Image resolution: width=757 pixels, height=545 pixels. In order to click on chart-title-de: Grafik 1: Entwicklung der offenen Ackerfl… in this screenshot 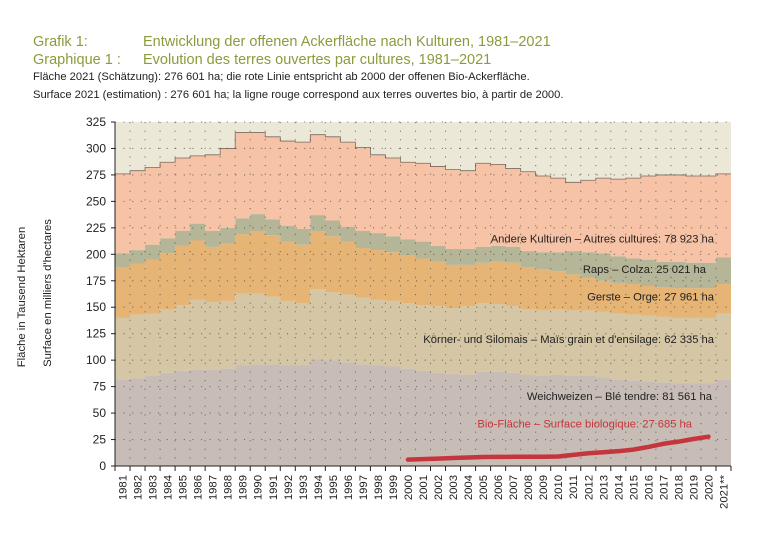, I will do `click(292, 42)`.